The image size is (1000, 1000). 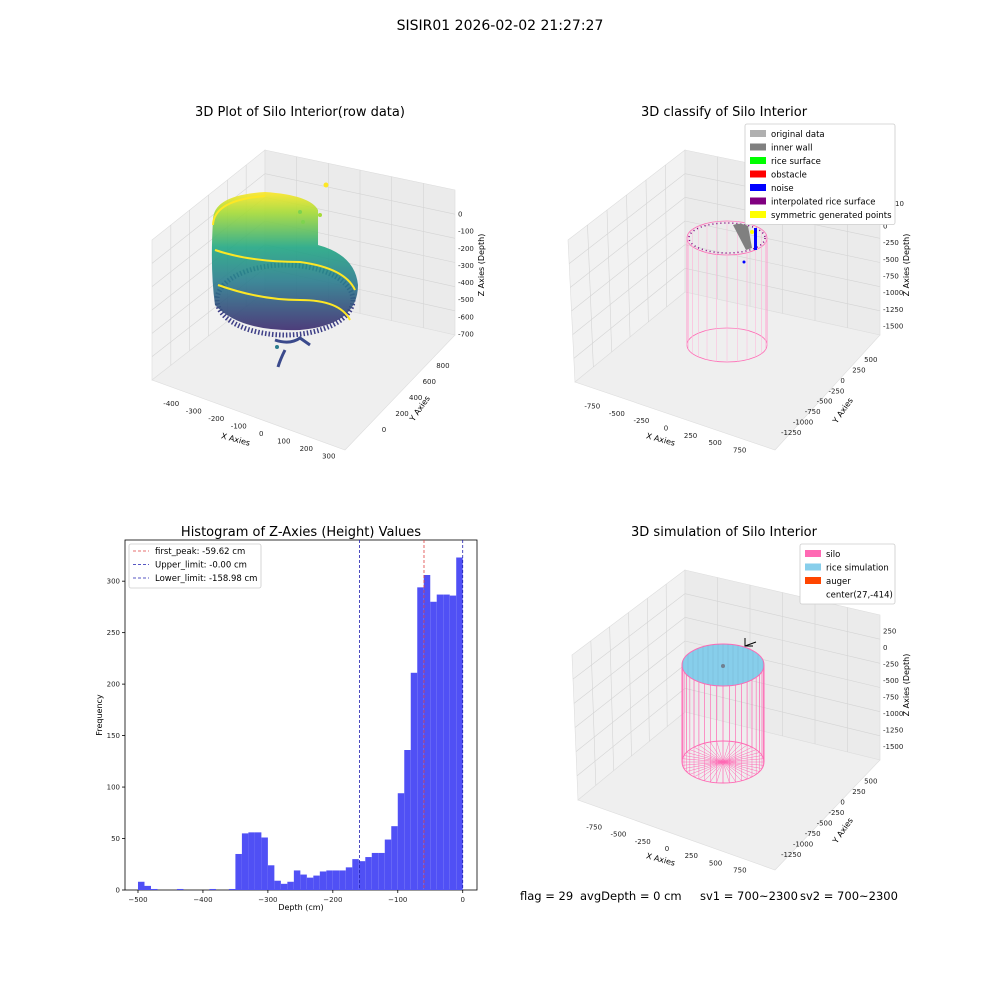 What do you see at coordinates (667, 849) in the screenshot?
I see `chart4-x-tick: 0` at bounding box center [667, 849].